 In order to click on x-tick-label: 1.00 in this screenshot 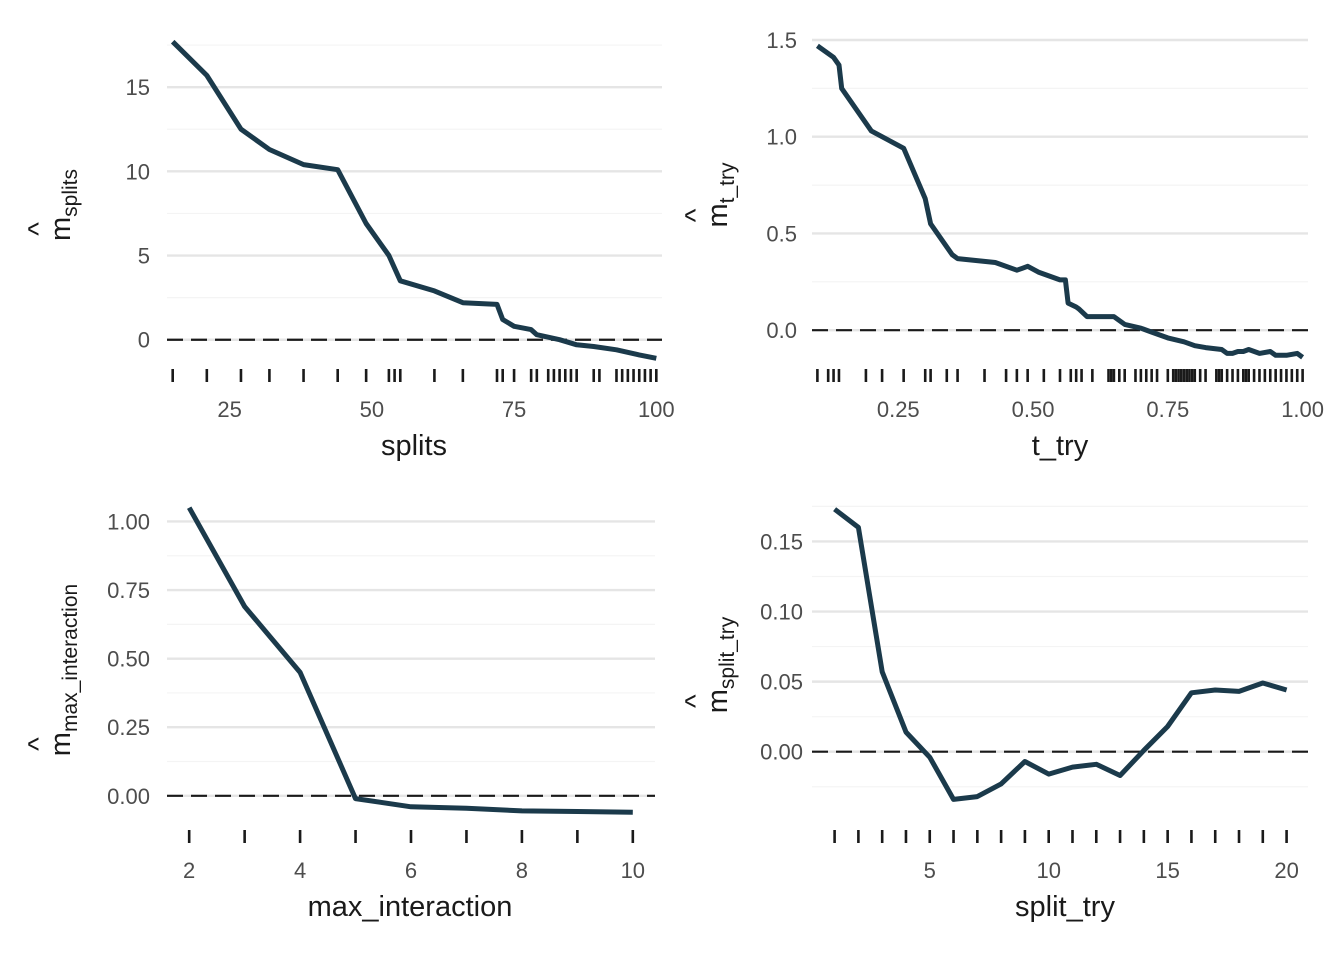, I will do `click(1302, 409)`.